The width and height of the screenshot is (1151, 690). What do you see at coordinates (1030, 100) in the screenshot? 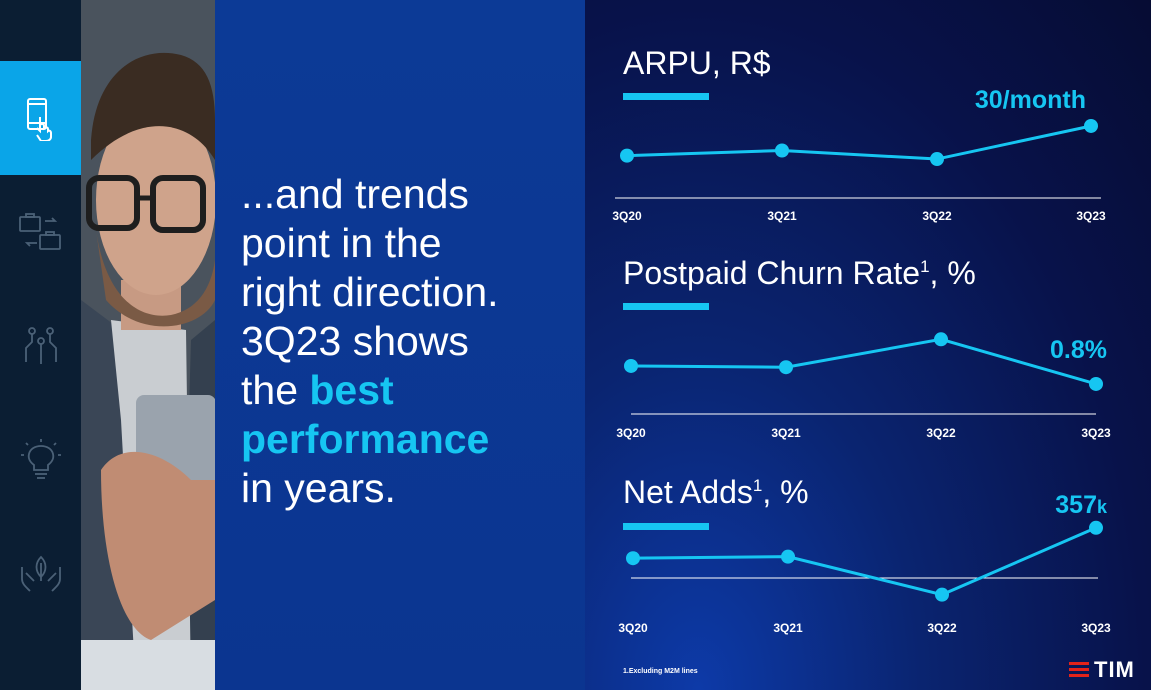
I see `callout-value: 30/month` at bounding box center [1030, 100].